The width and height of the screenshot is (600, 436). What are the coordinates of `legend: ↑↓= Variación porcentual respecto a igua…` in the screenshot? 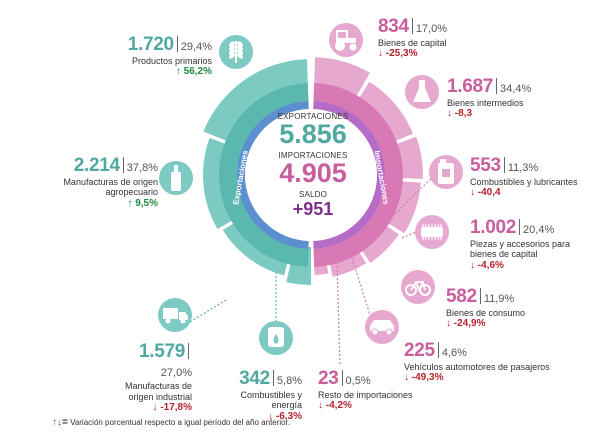 It's located at (171, 422).